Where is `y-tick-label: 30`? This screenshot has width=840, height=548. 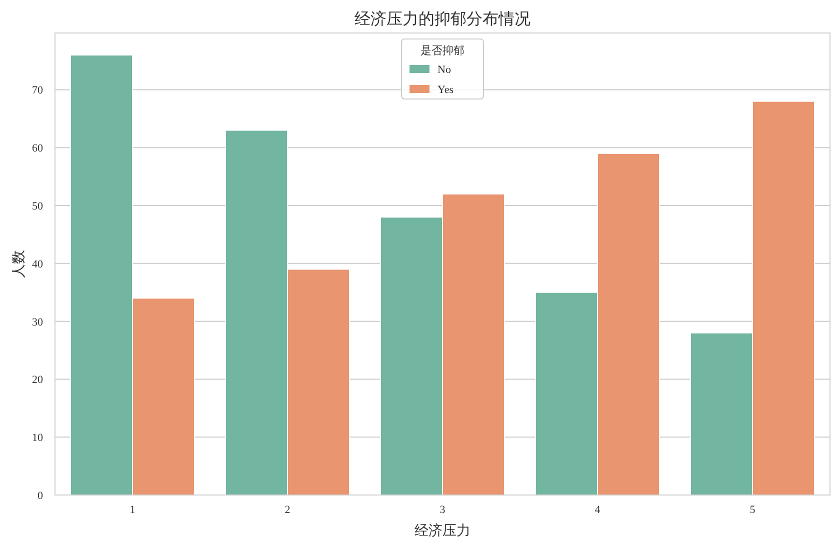
y-tick-label: 30 is located at coordinates (38, 322).